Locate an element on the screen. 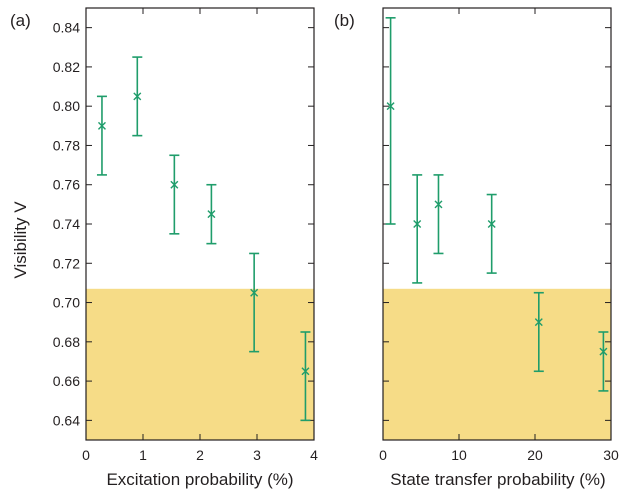 The height and width of the screenshot is (496, 642). x-tick-label: 1 is located at coordinates (143, 455).